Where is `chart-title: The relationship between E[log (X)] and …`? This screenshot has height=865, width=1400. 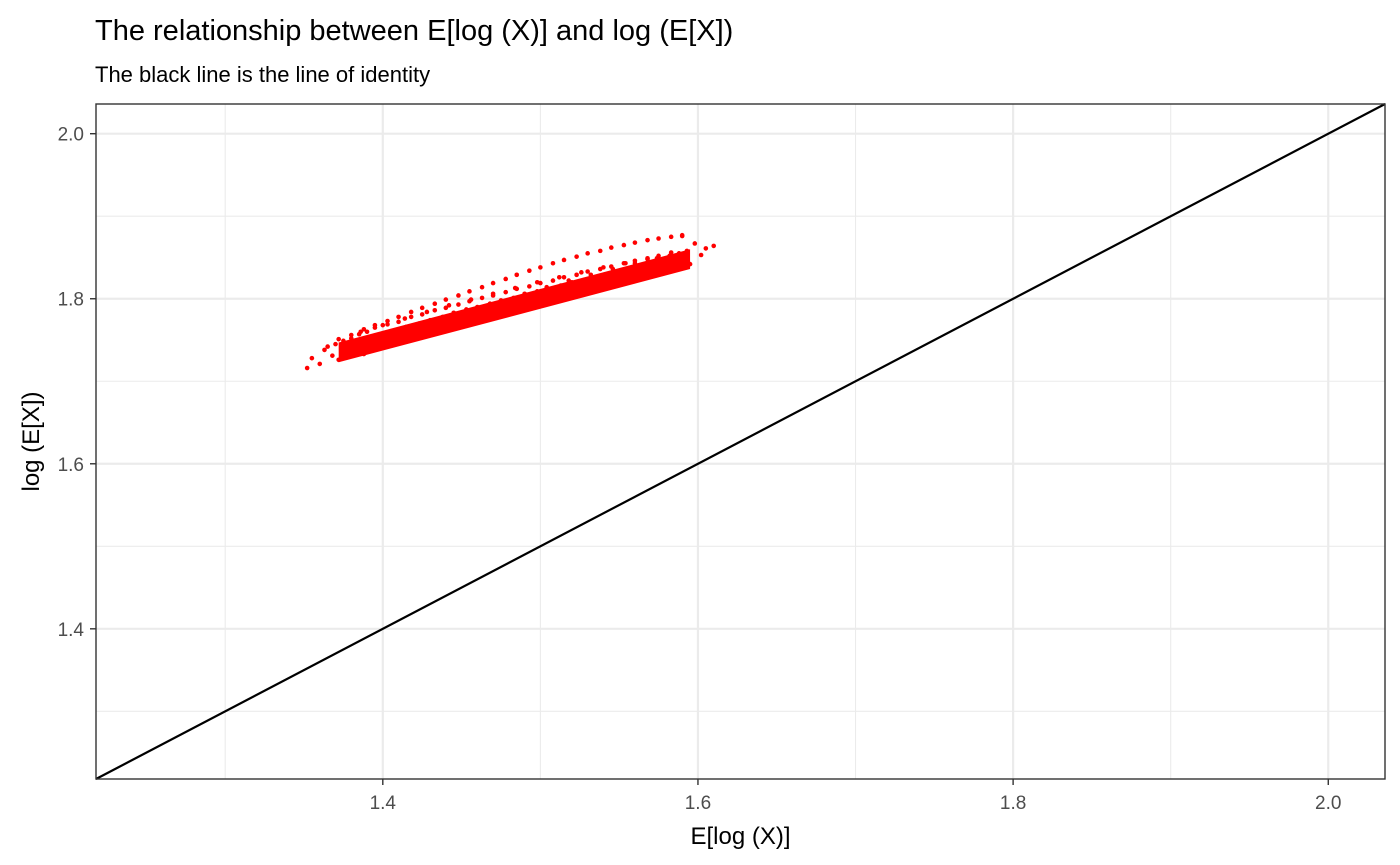 chart-title: The relationship between E[log (X)] and … is located at coordinates (414, 31).